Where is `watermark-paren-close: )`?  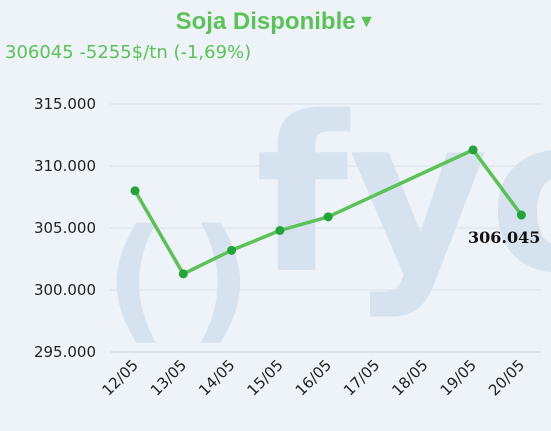 watermark-paren-close: ) is located at coordinates (221, 278).